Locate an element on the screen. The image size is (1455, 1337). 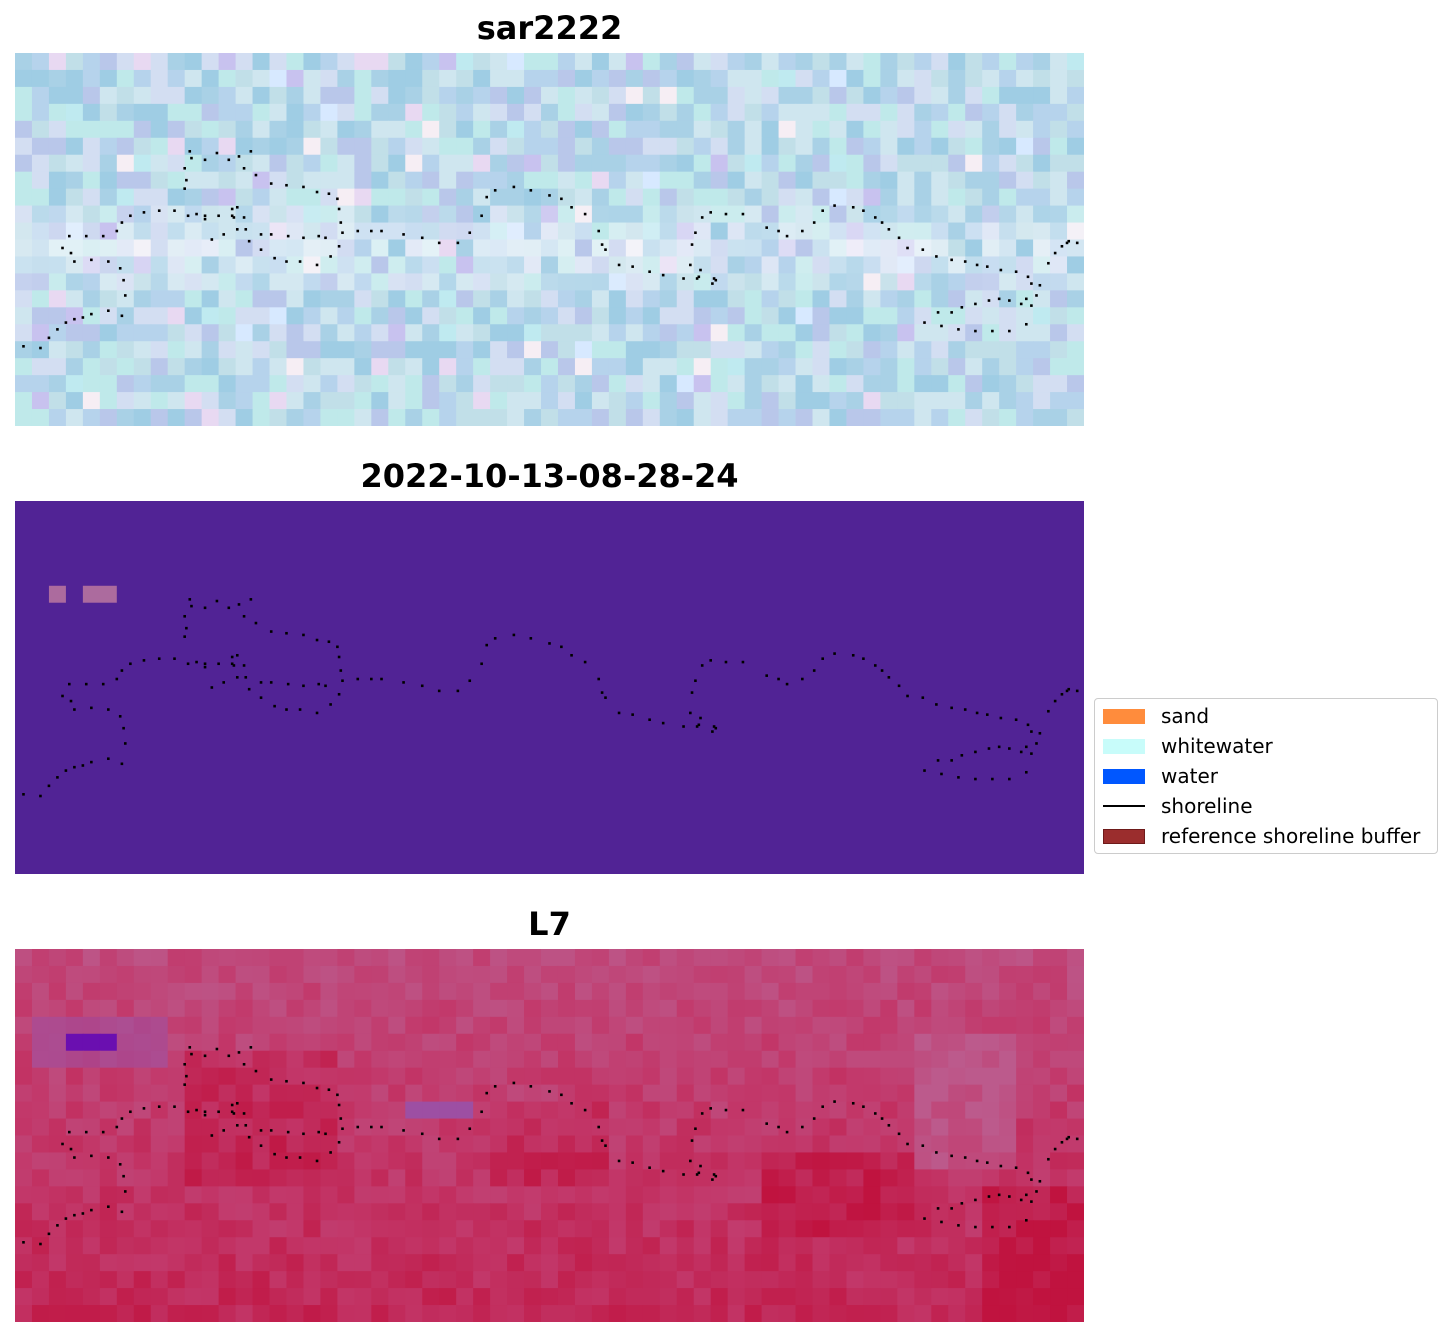
legend-item-water: water is located at coordinates (1266, 776).